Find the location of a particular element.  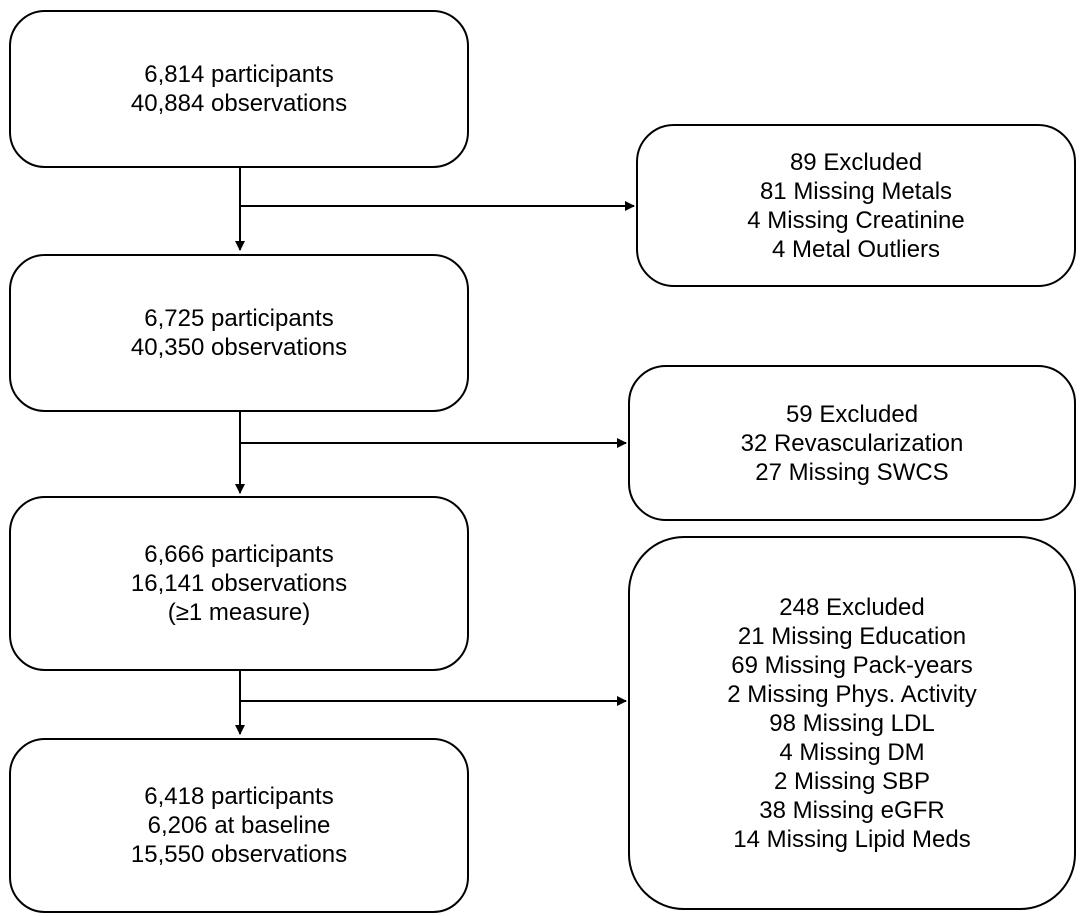

box-line: 2 Missing Phys. Activity is located at coordinates (852, 694).